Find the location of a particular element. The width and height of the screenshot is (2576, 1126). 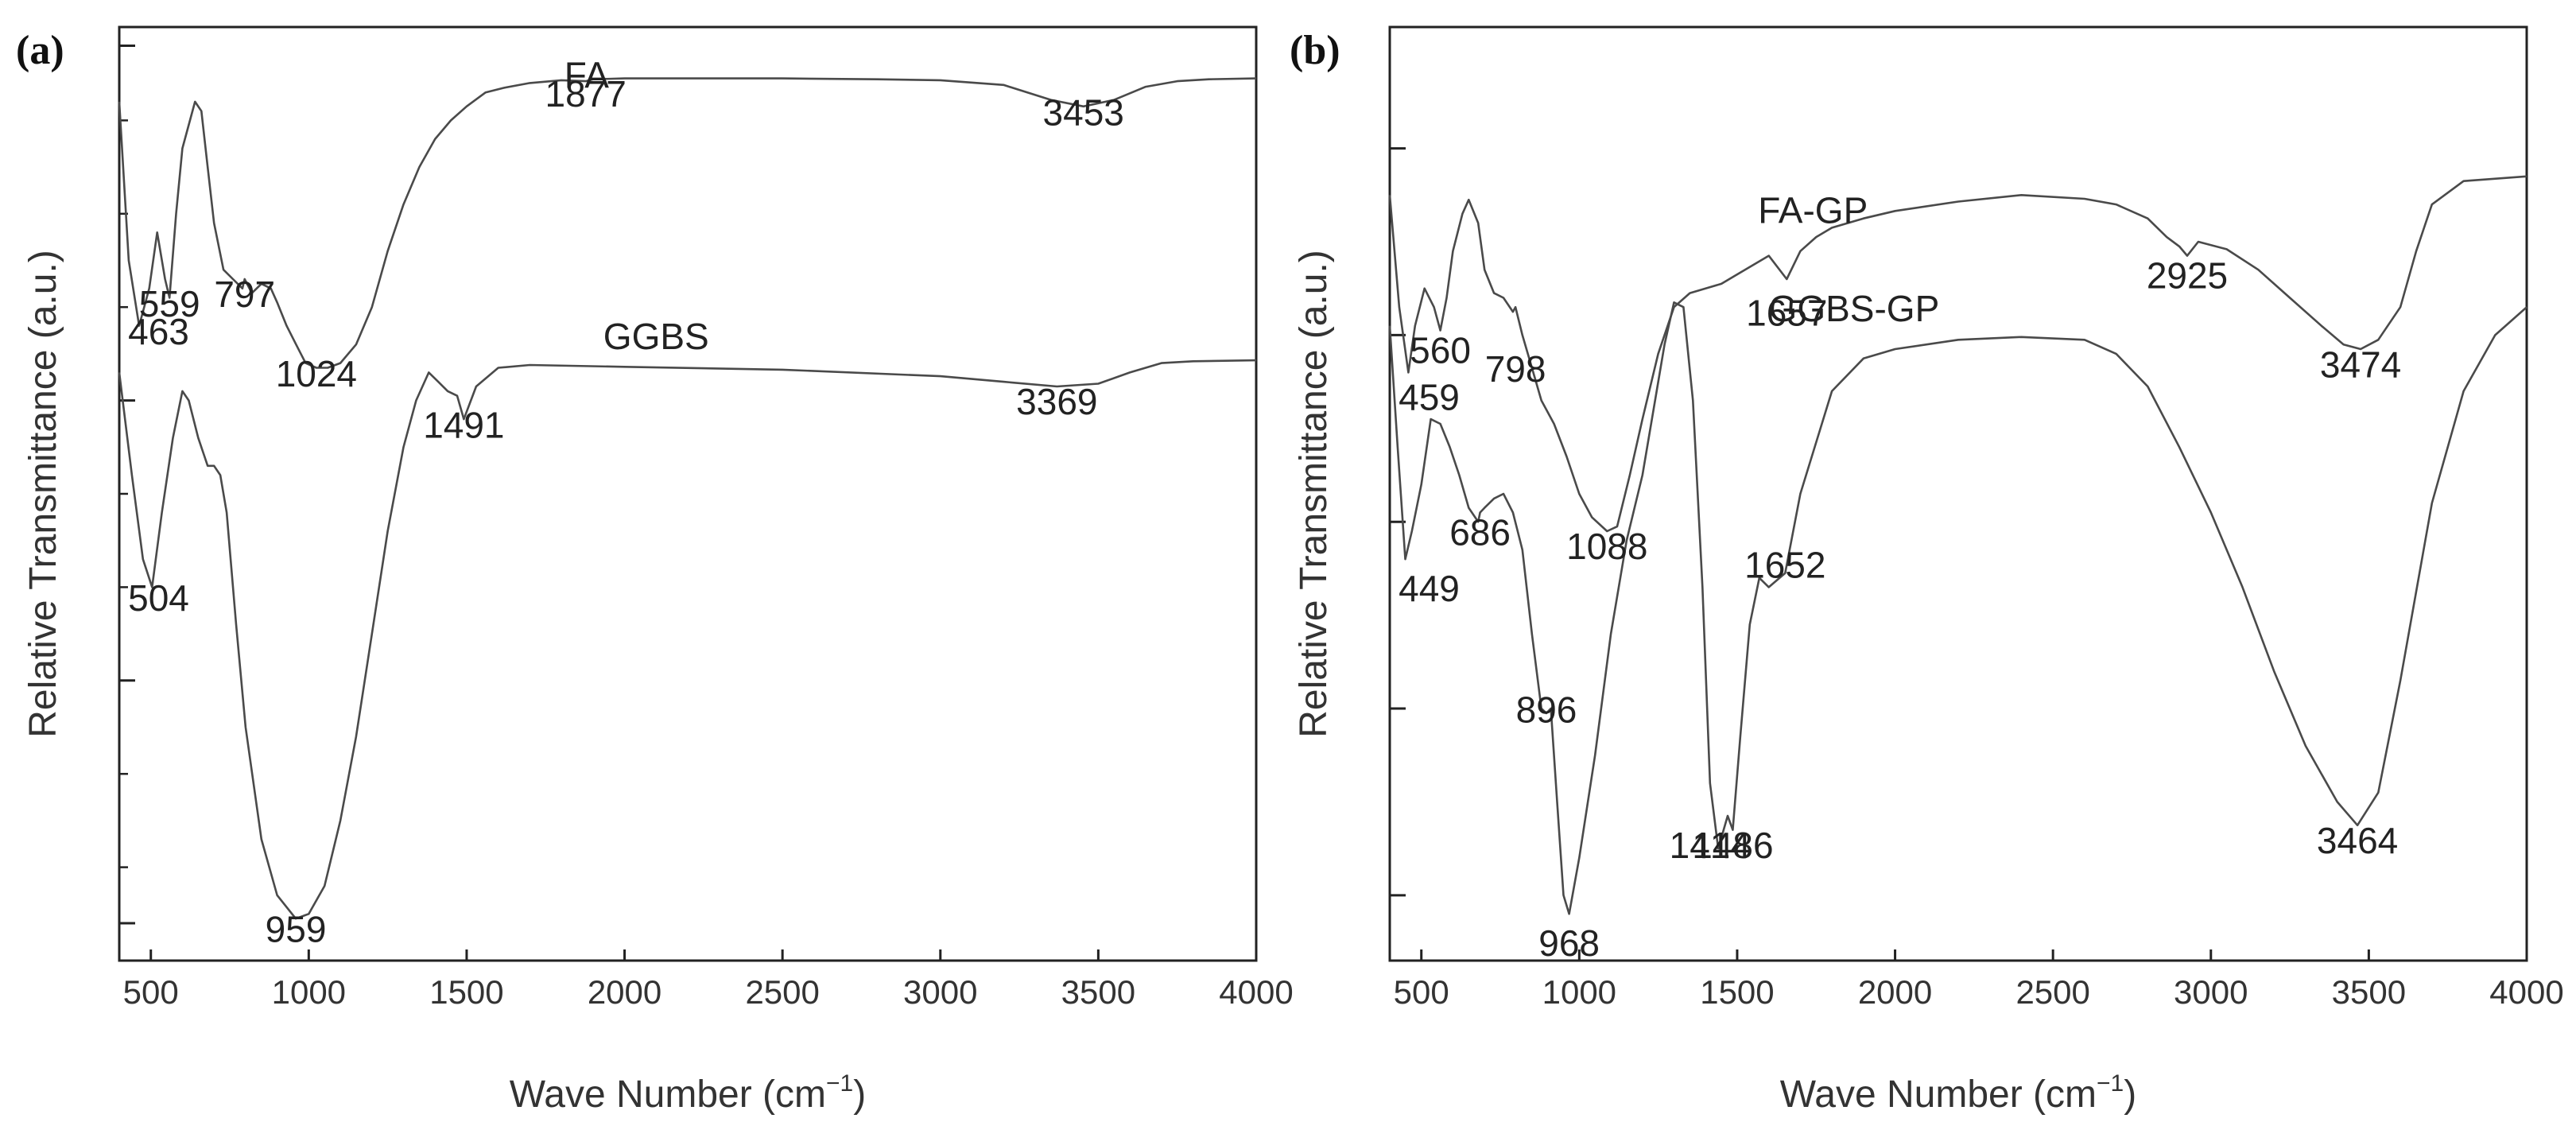

series-line-fa is located at coordinates (687, 223).